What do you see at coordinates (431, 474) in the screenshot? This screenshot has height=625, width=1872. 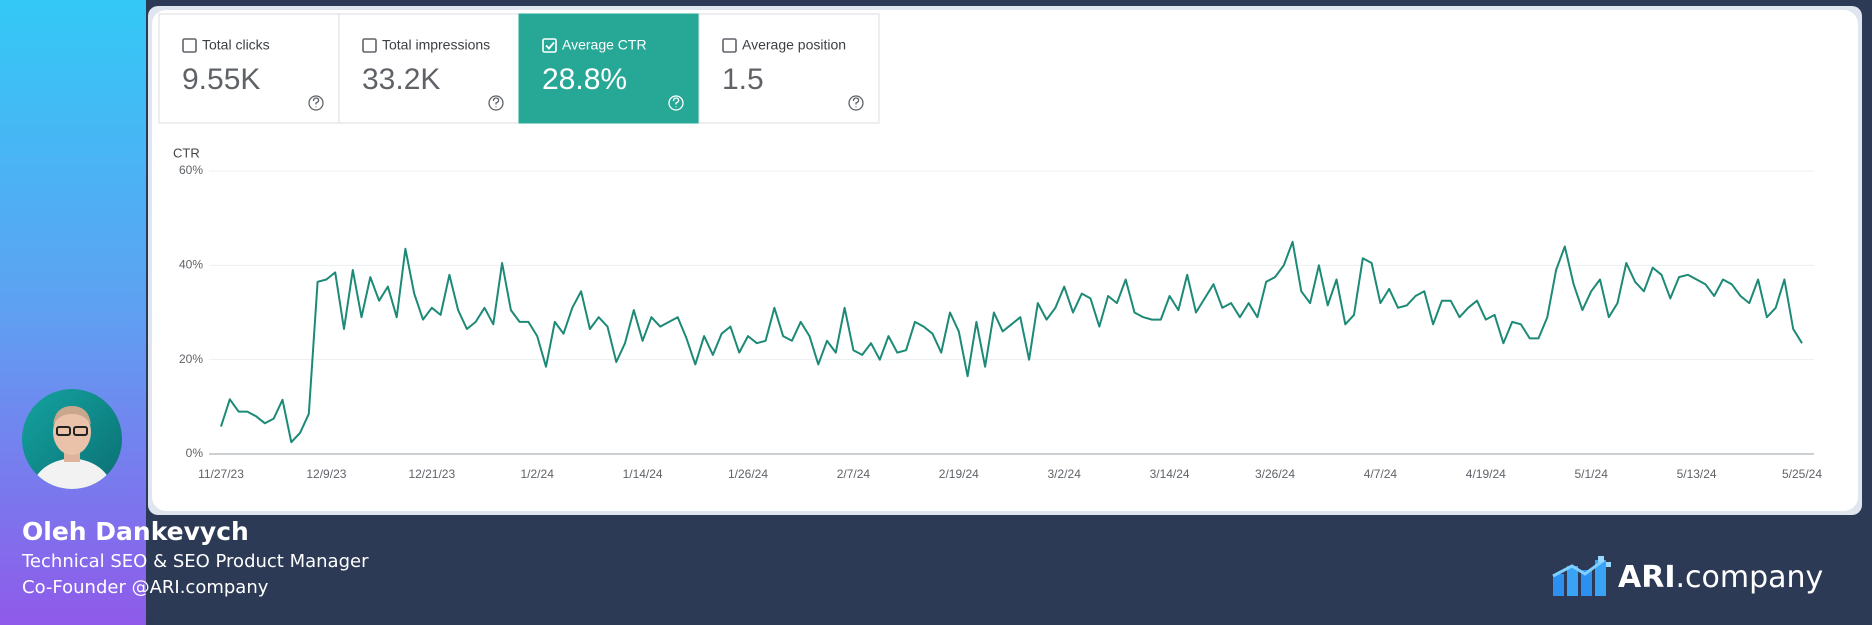 I see `x-tick-label: 12/21/23` at bounding box center [431, 474].